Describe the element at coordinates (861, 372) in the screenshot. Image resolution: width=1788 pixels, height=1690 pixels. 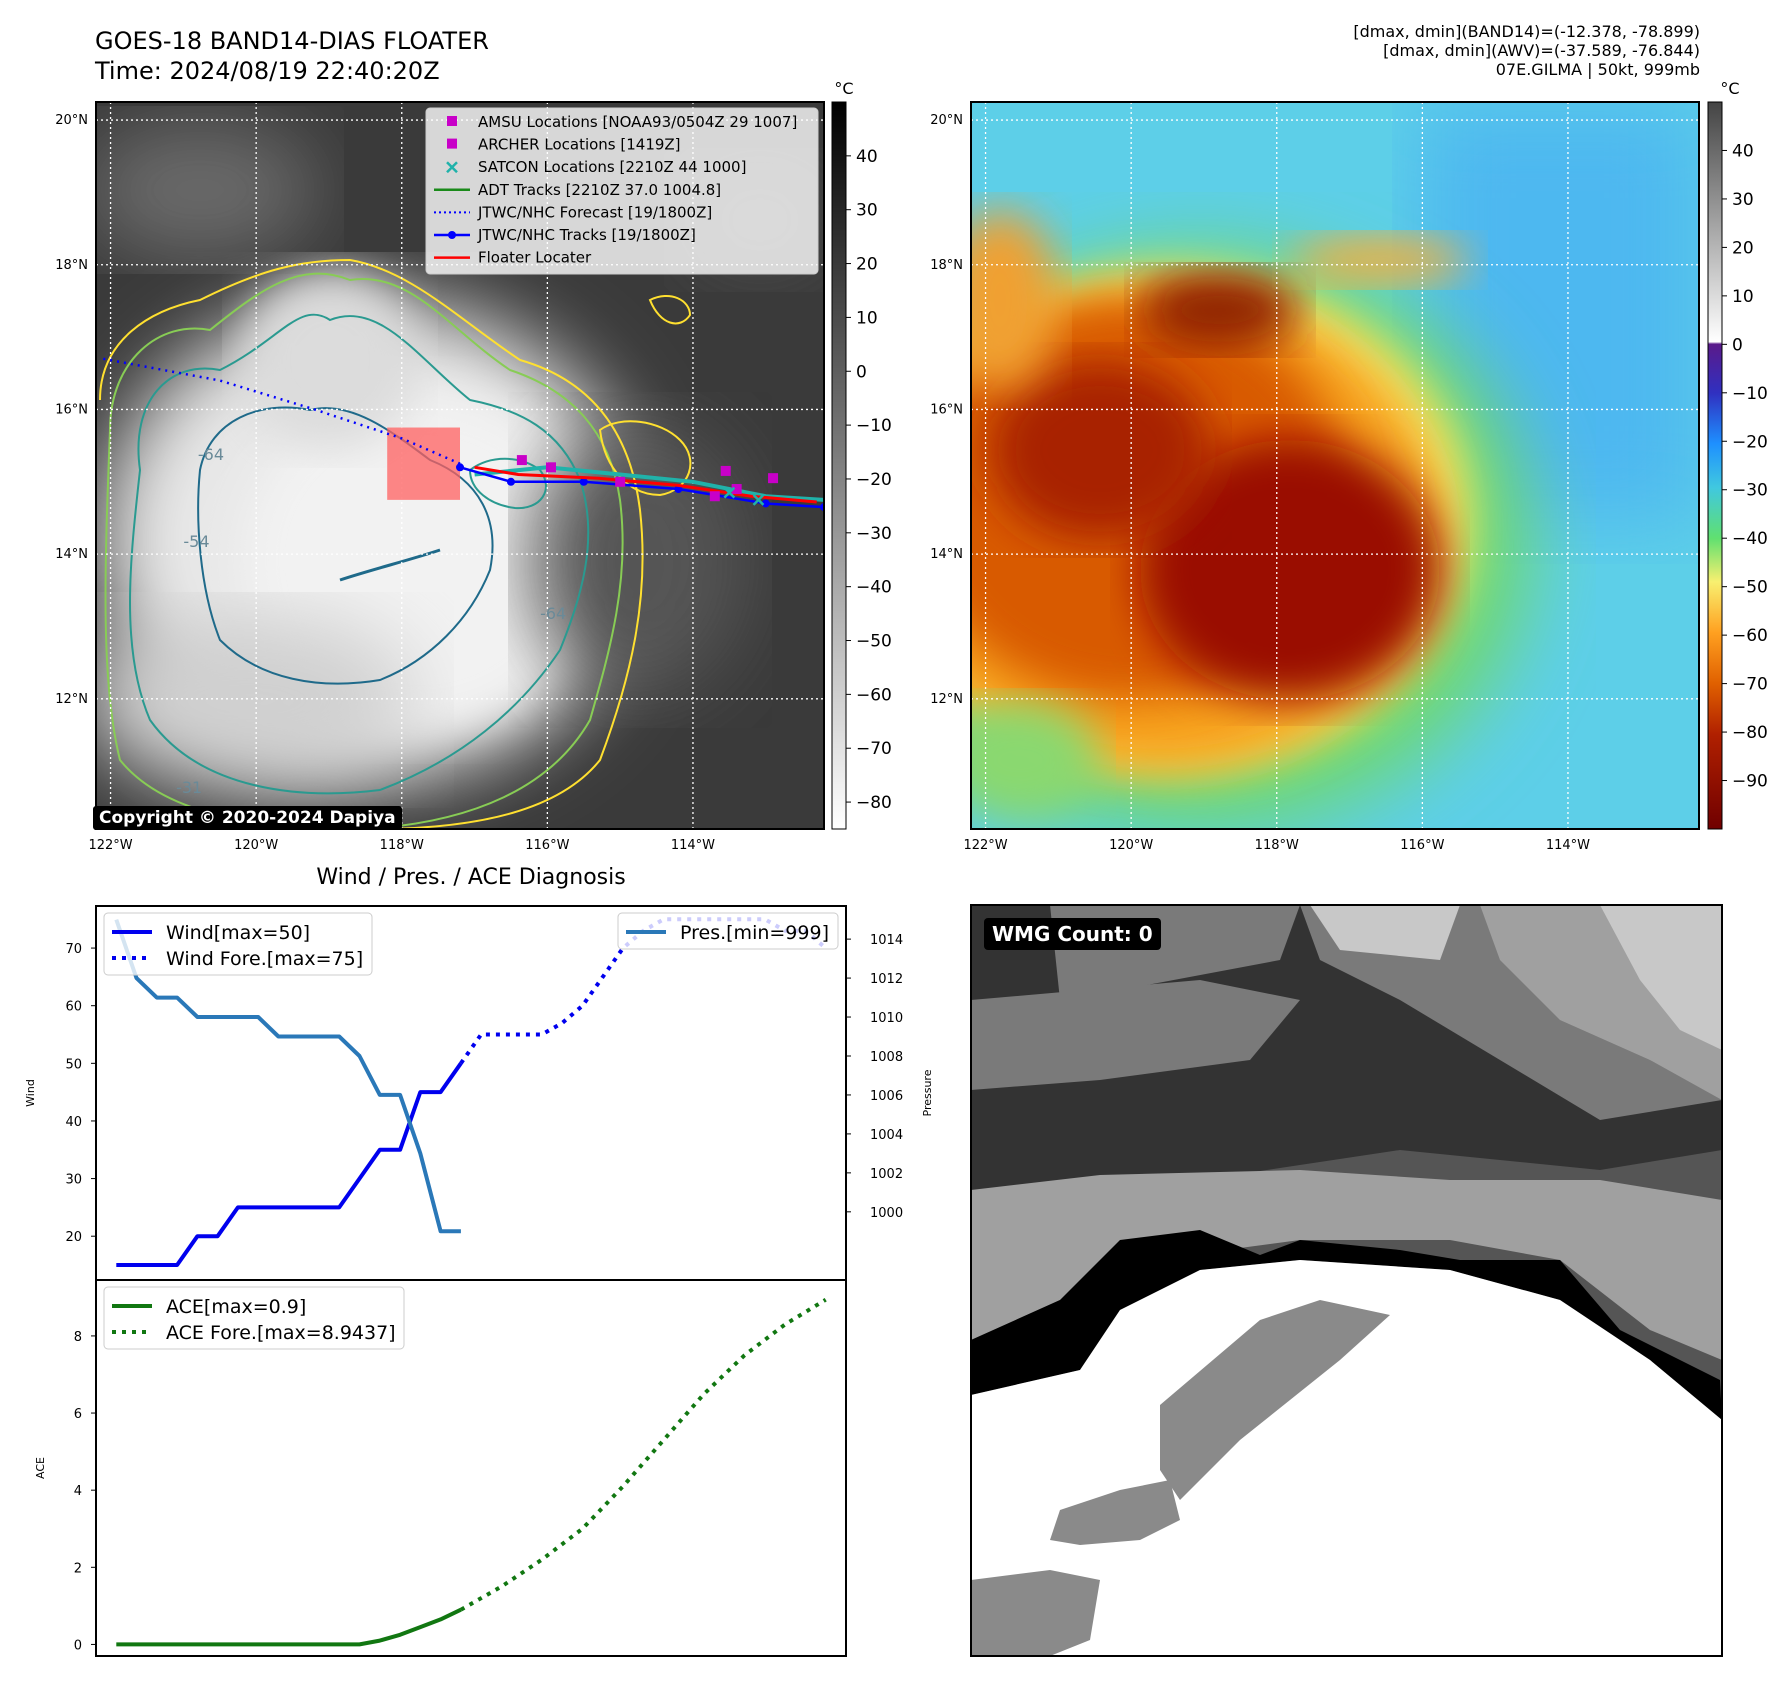
I see `colorbar-tick-label: 0` at that location.